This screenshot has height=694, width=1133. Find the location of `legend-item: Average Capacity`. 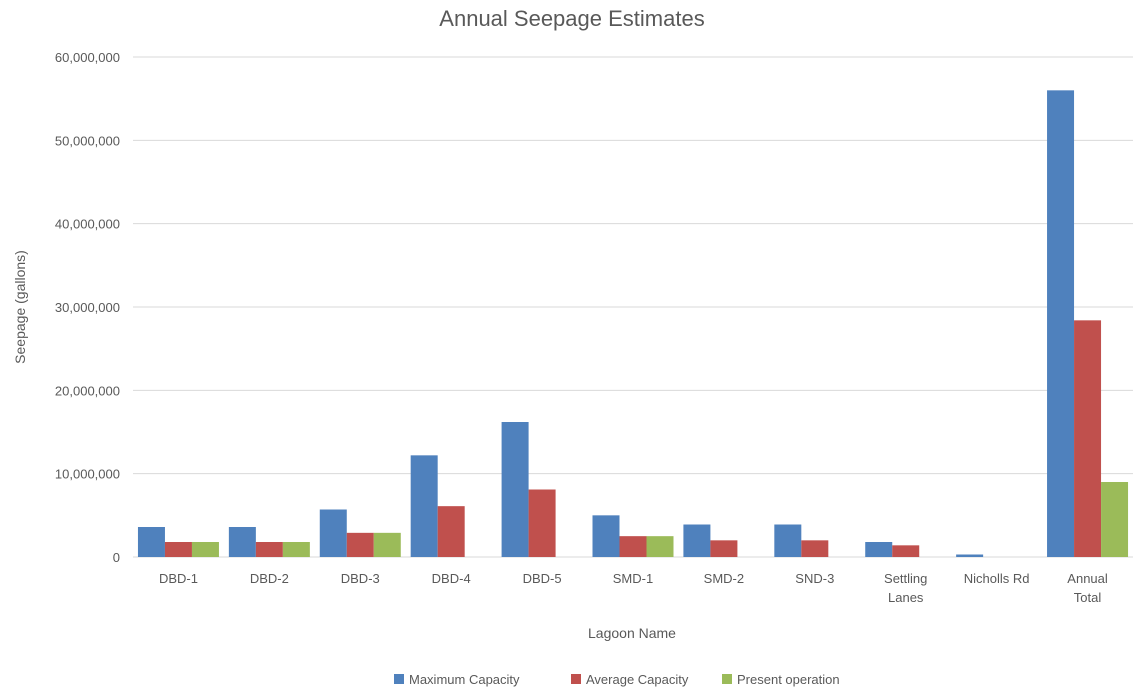

legend-item: Average Capacity is located at coordinates (630, 679).